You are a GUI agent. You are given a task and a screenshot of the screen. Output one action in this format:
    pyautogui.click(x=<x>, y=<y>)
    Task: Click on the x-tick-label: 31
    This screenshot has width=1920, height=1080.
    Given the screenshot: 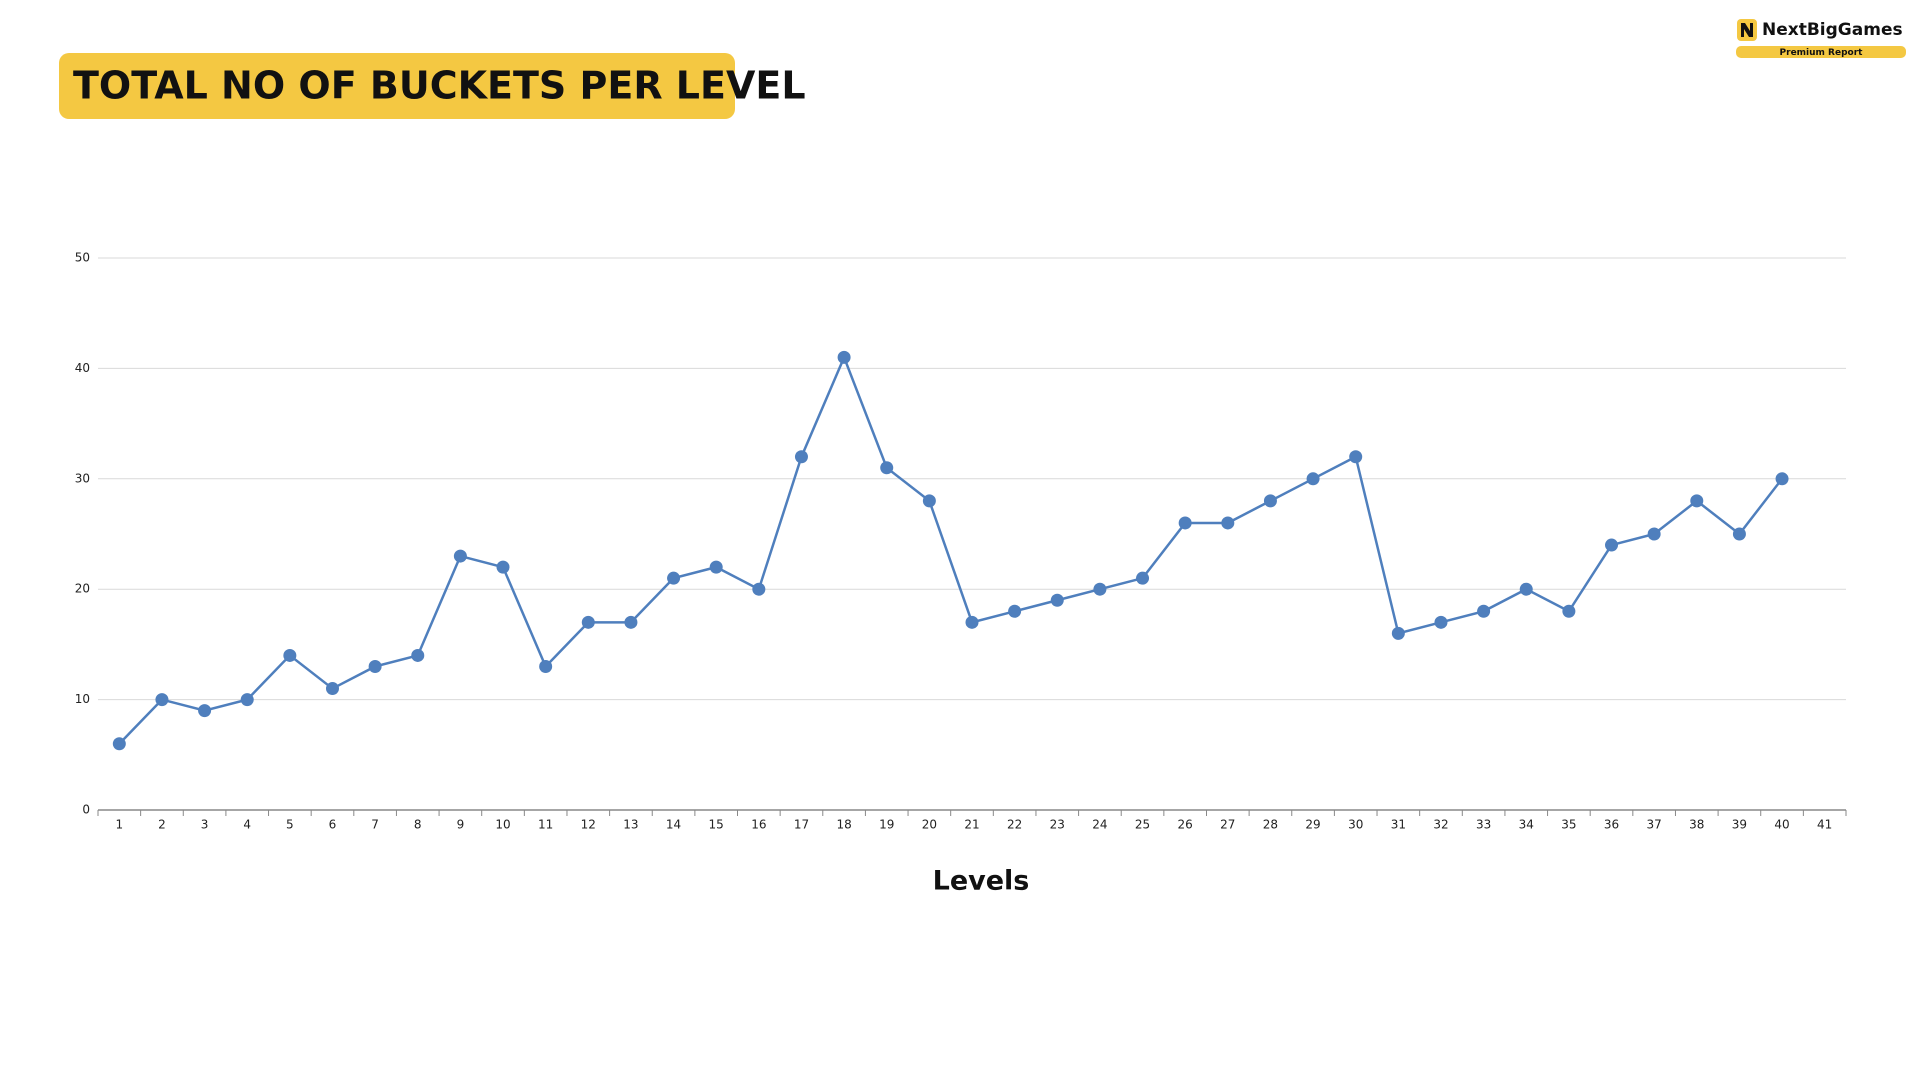 What is the action you would take?
    pyautogui.click(x=1398, y=825)
    